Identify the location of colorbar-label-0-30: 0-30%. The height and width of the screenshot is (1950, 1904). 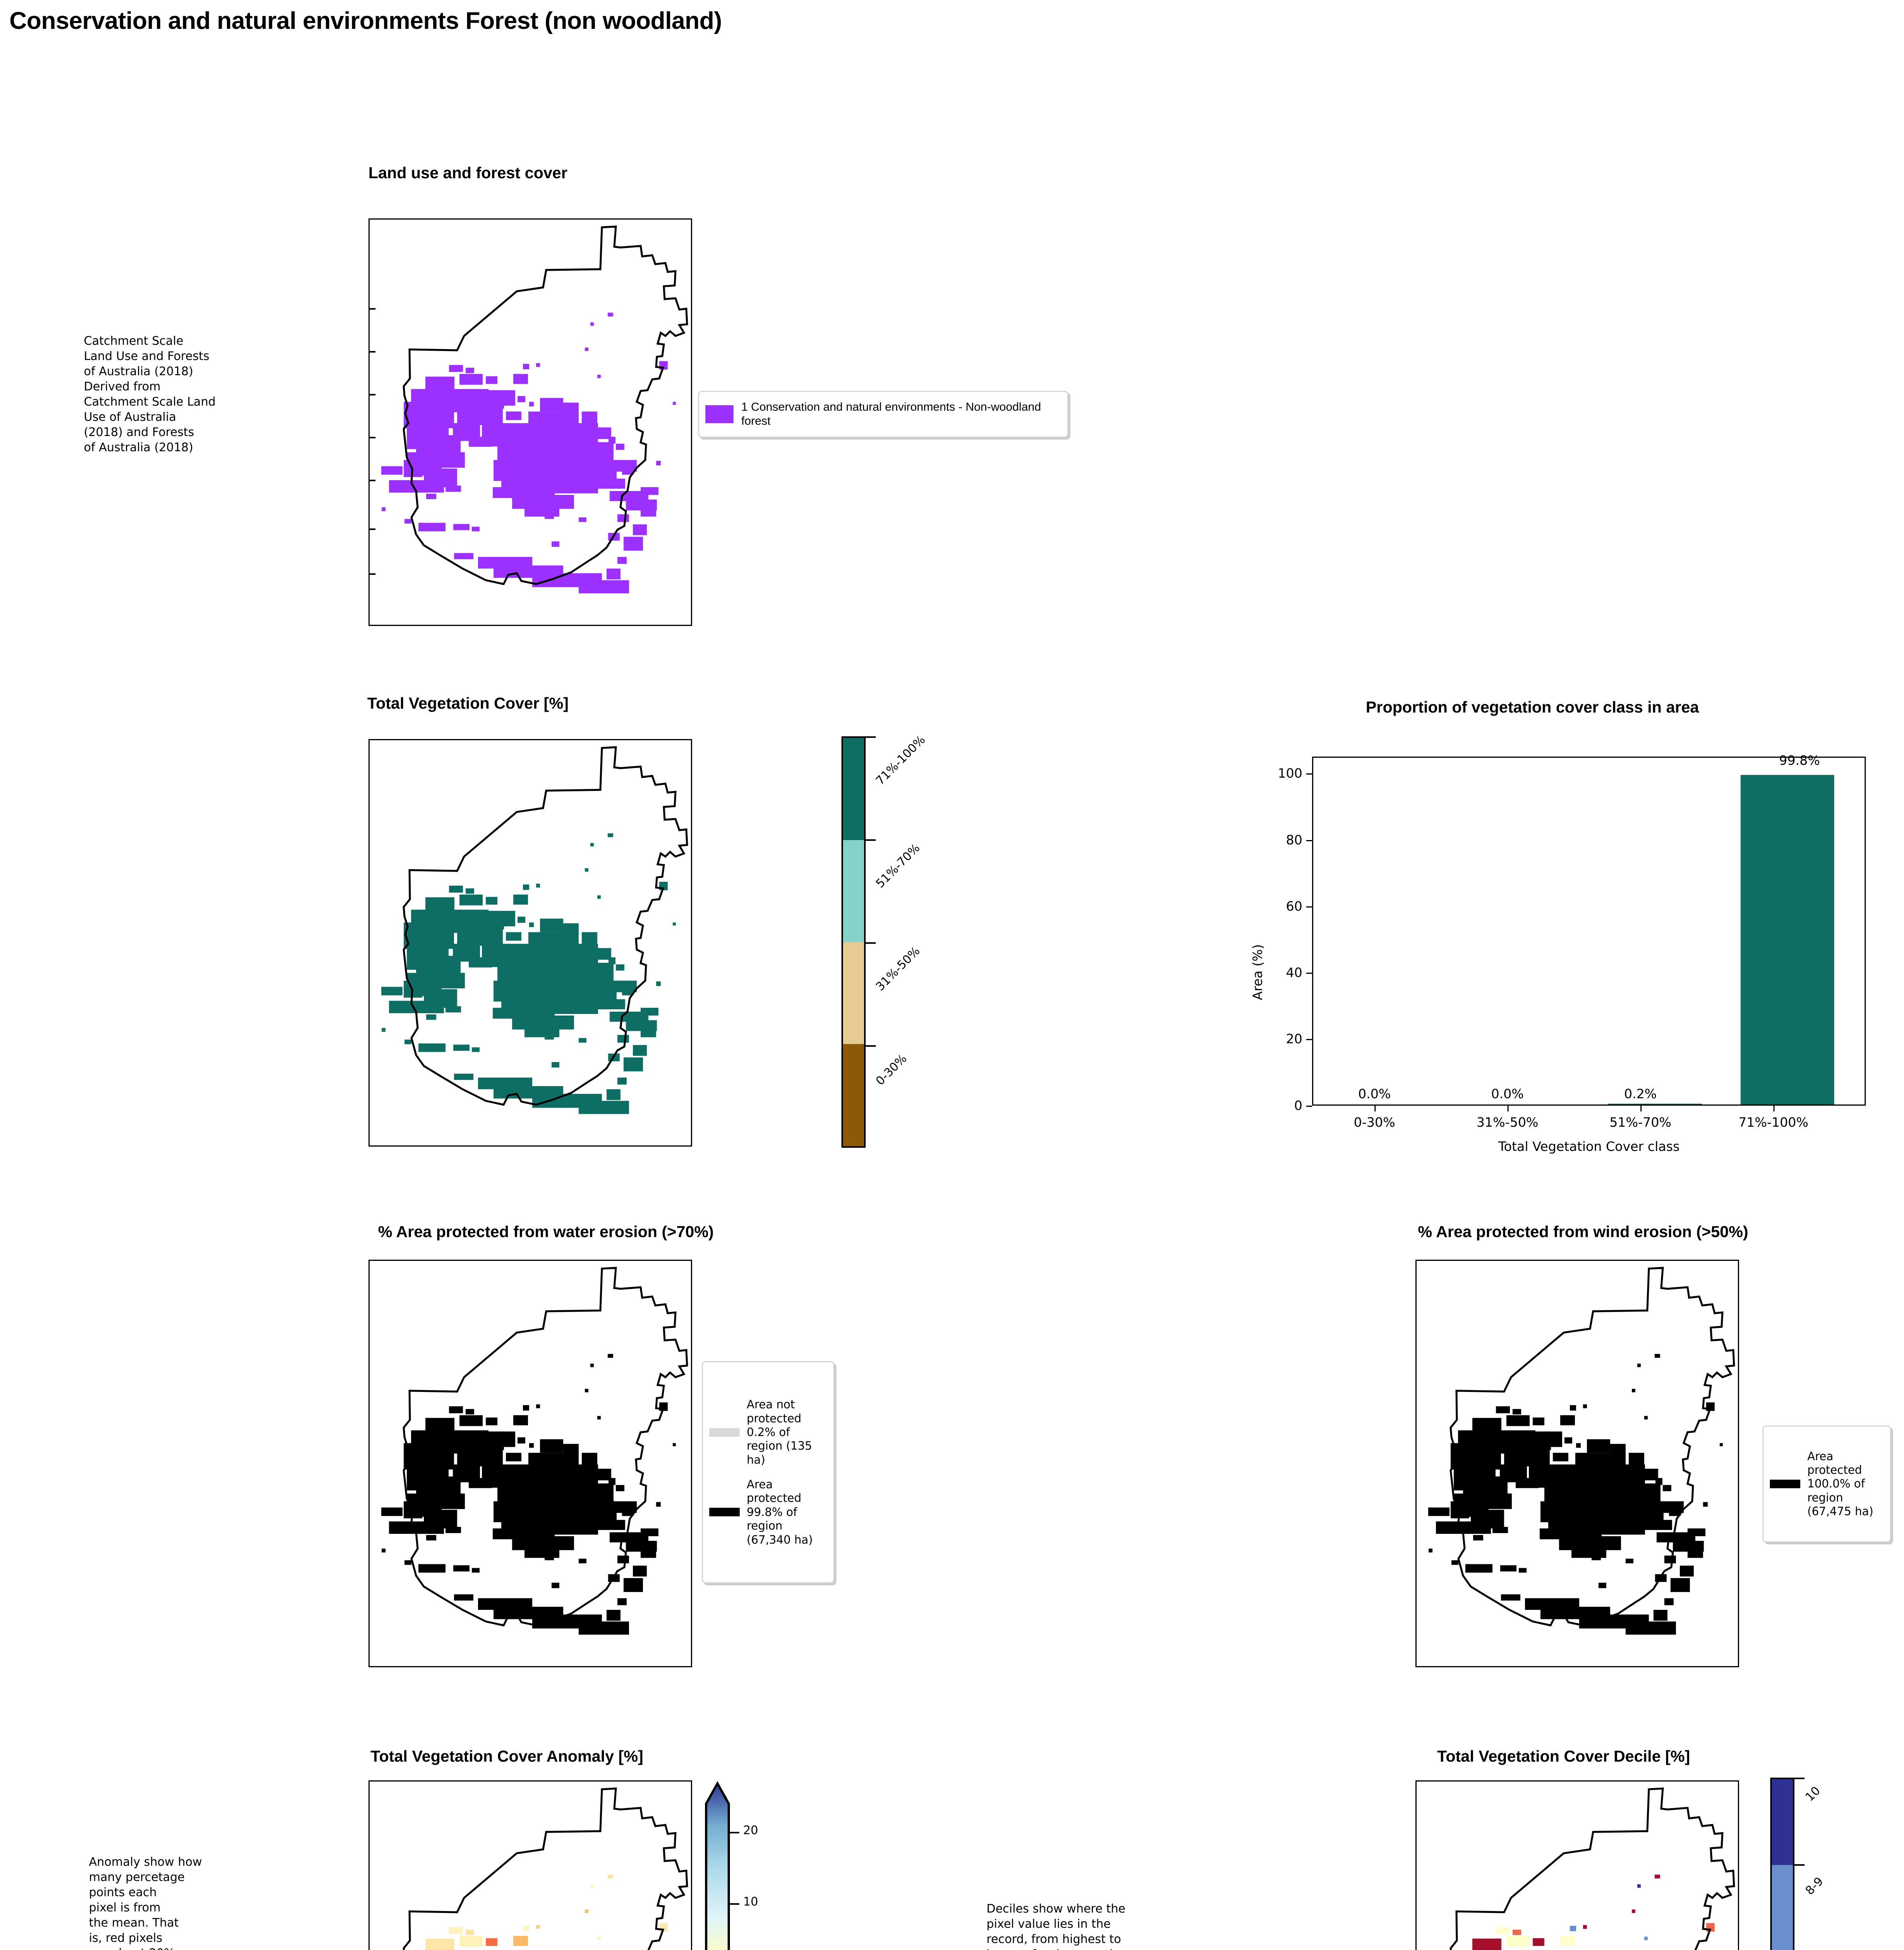
(891, 1069).